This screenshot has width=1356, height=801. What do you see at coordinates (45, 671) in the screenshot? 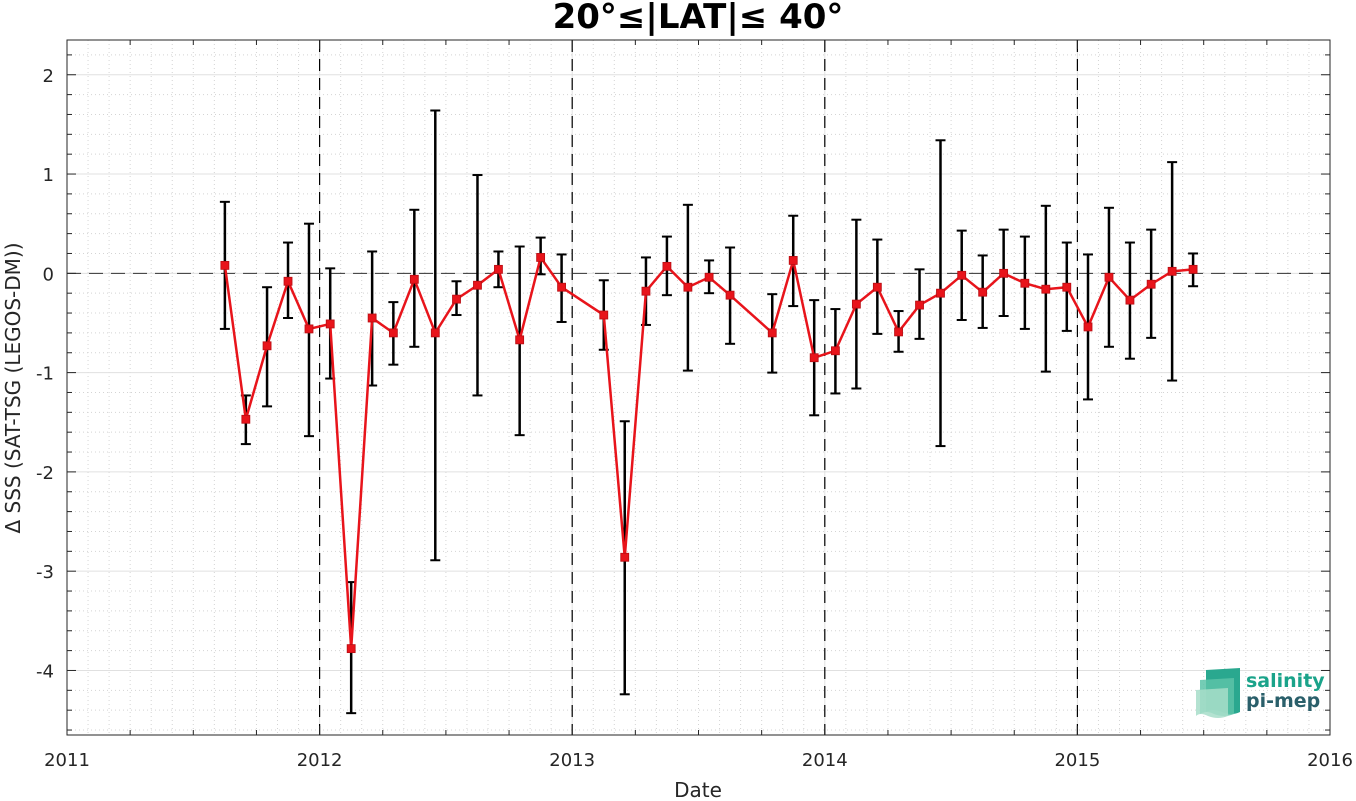
I see `y-tick-label: -4` at bounding box center [45, 671].